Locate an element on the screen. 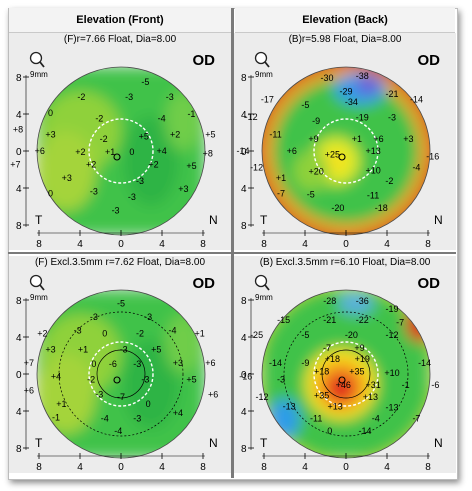 The width and height of the screenshot is (472, 491). elevation-value: -2 is located at coordinates (104, 139).